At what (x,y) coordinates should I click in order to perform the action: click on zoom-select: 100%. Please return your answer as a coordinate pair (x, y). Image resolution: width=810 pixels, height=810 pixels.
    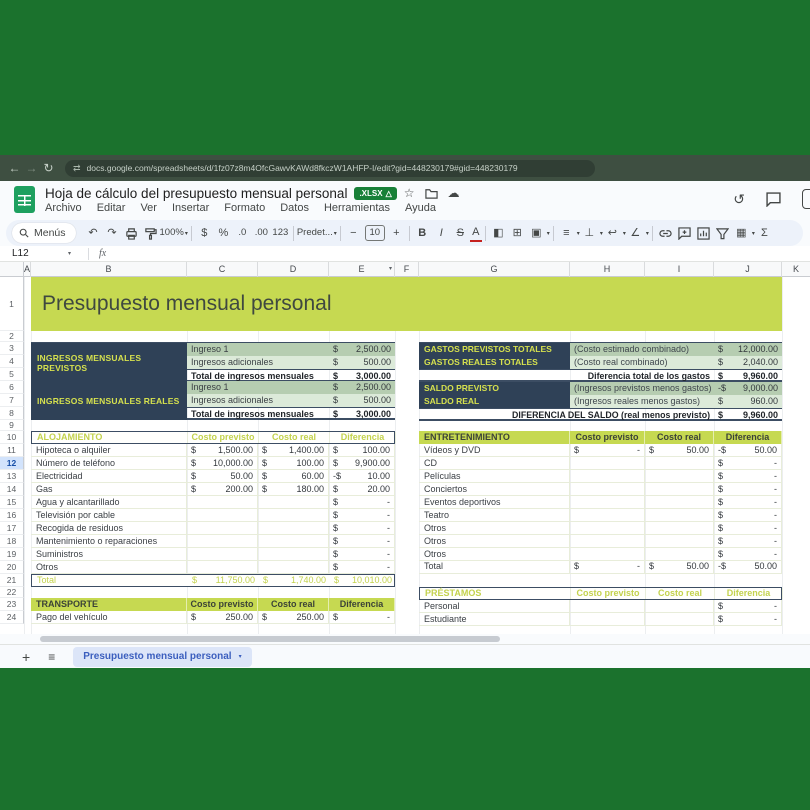
    Looking at the image, I should click on (171, 232).